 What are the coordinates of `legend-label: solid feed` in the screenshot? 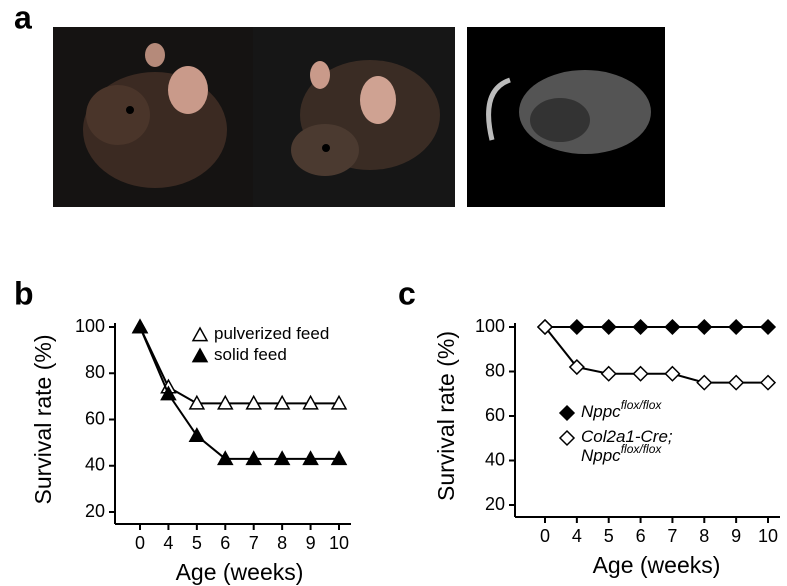 It's located at (250, 354).